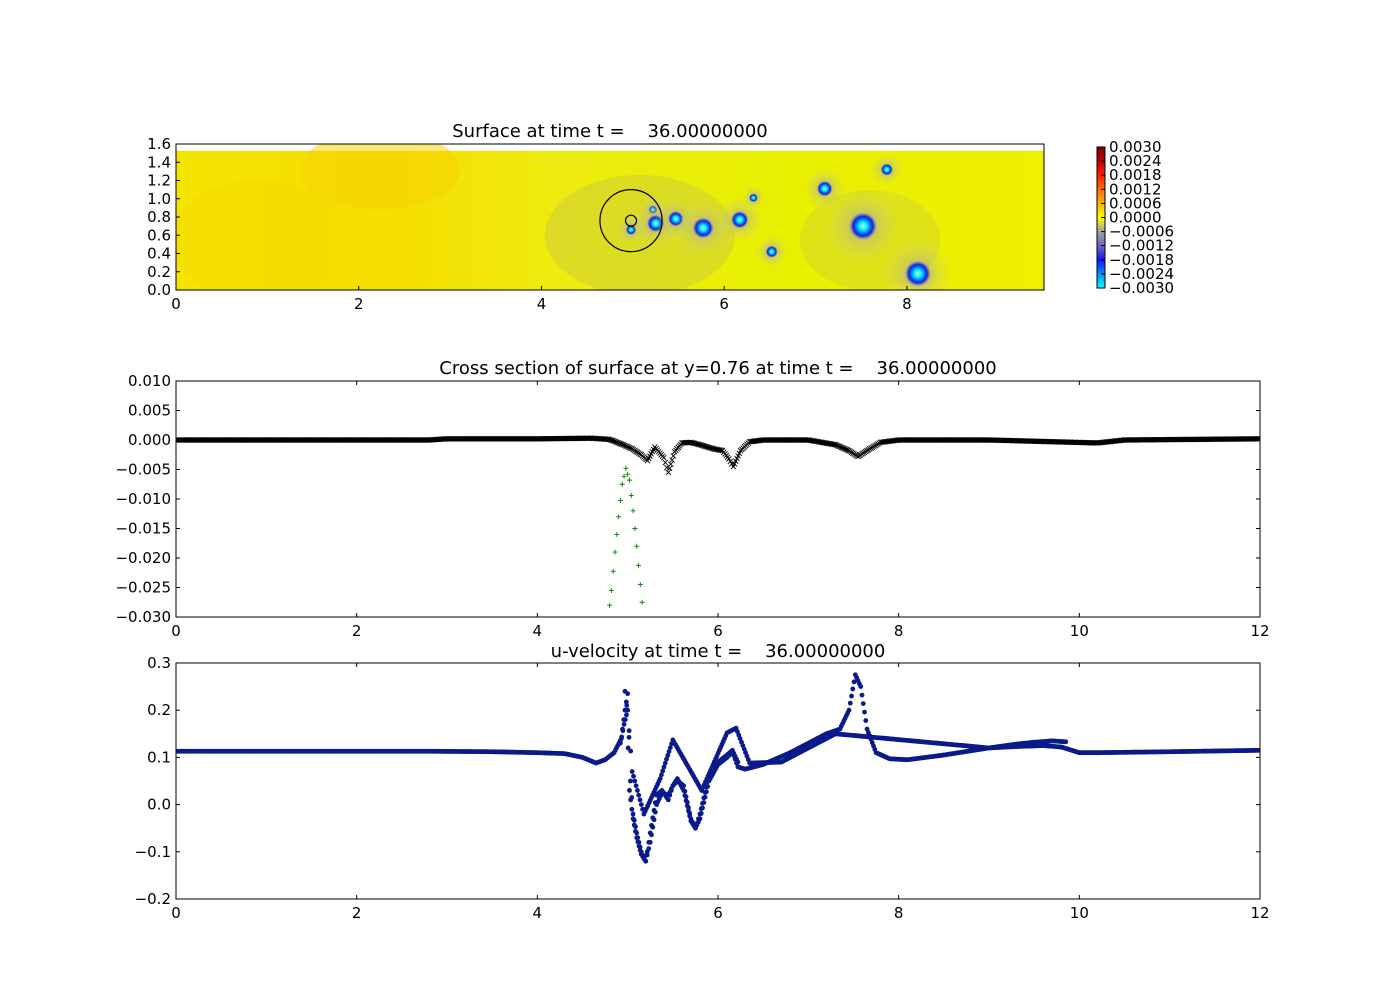 Image resolution: width=1400 pixels, height=1000 pixels. Describe the element at coordinates (1141, 246) in the screenshot. I see `colorbar-tick-label: −0.0012` at that location.